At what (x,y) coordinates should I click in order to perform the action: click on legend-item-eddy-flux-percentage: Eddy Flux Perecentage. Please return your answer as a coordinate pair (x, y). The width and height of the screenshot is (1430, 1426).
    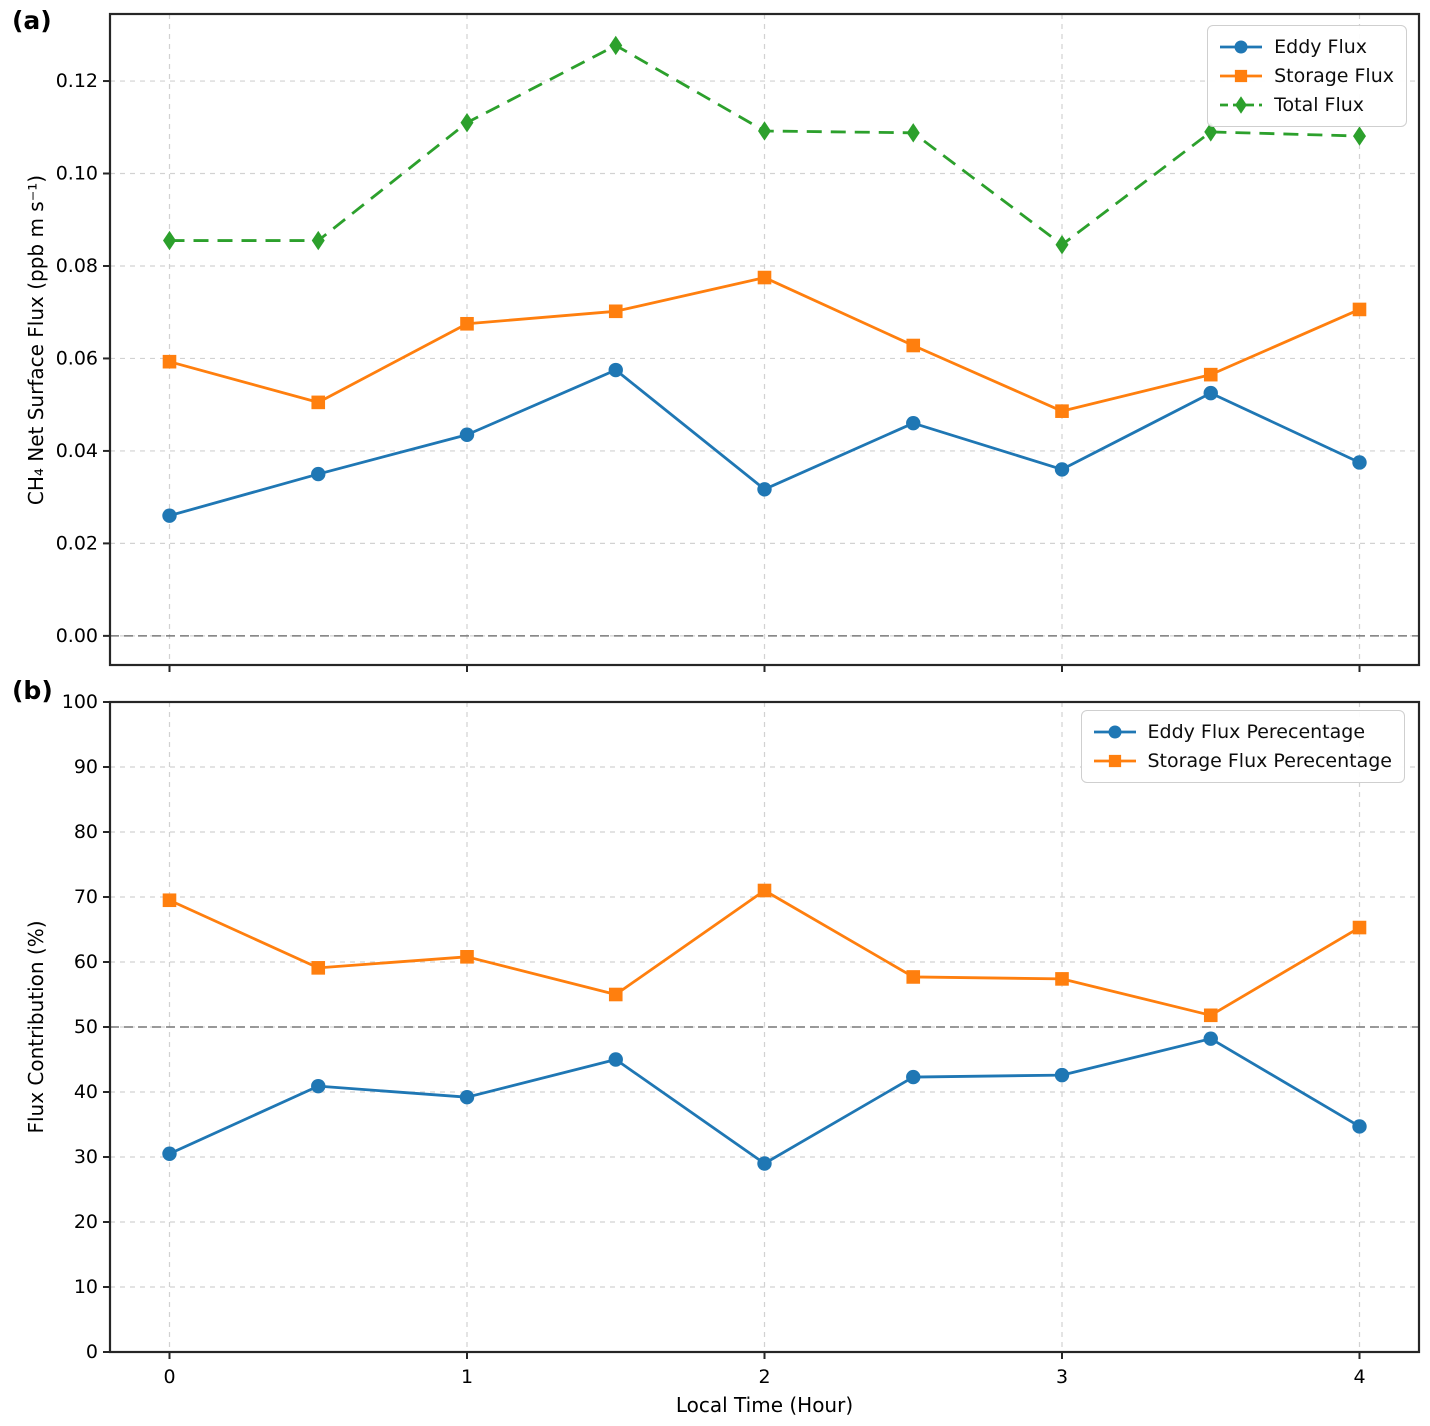
    Looking at the image, I should click on (1242, 732).